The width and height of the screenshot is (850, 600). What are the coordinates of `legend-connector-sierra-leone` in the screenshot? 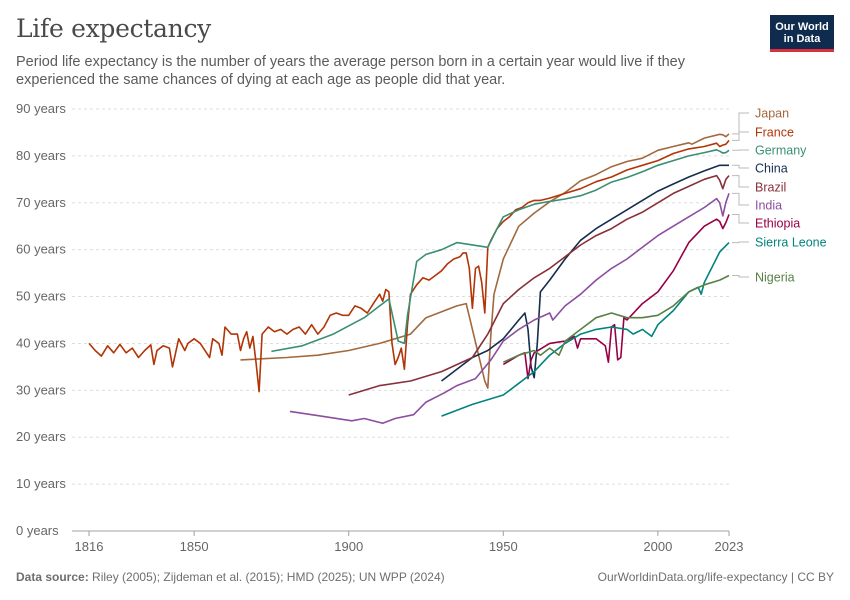 It's located at (740, 242).